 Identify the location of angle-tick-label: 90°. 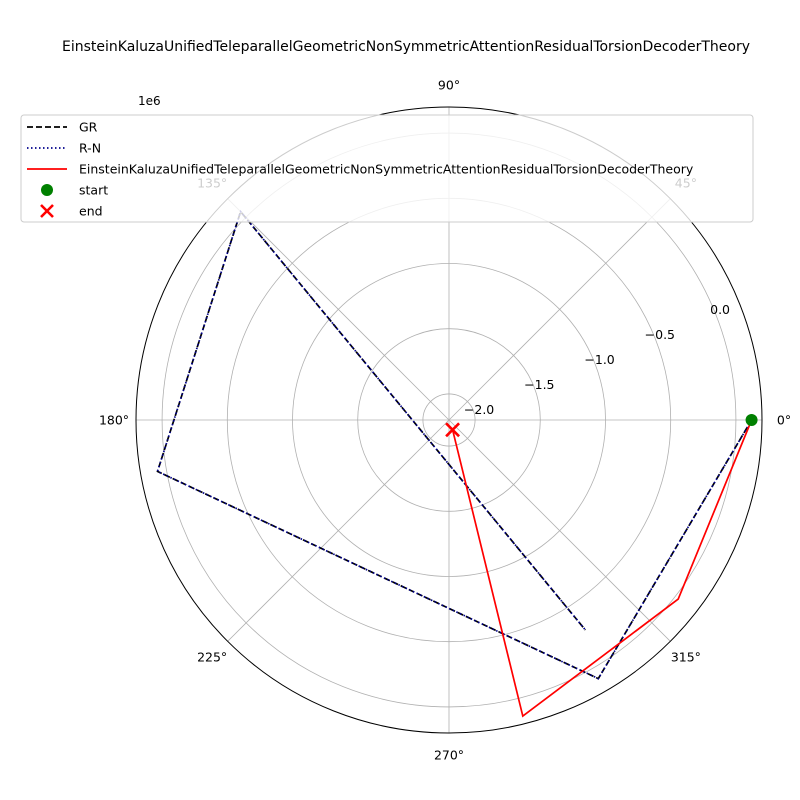
(449, 85).